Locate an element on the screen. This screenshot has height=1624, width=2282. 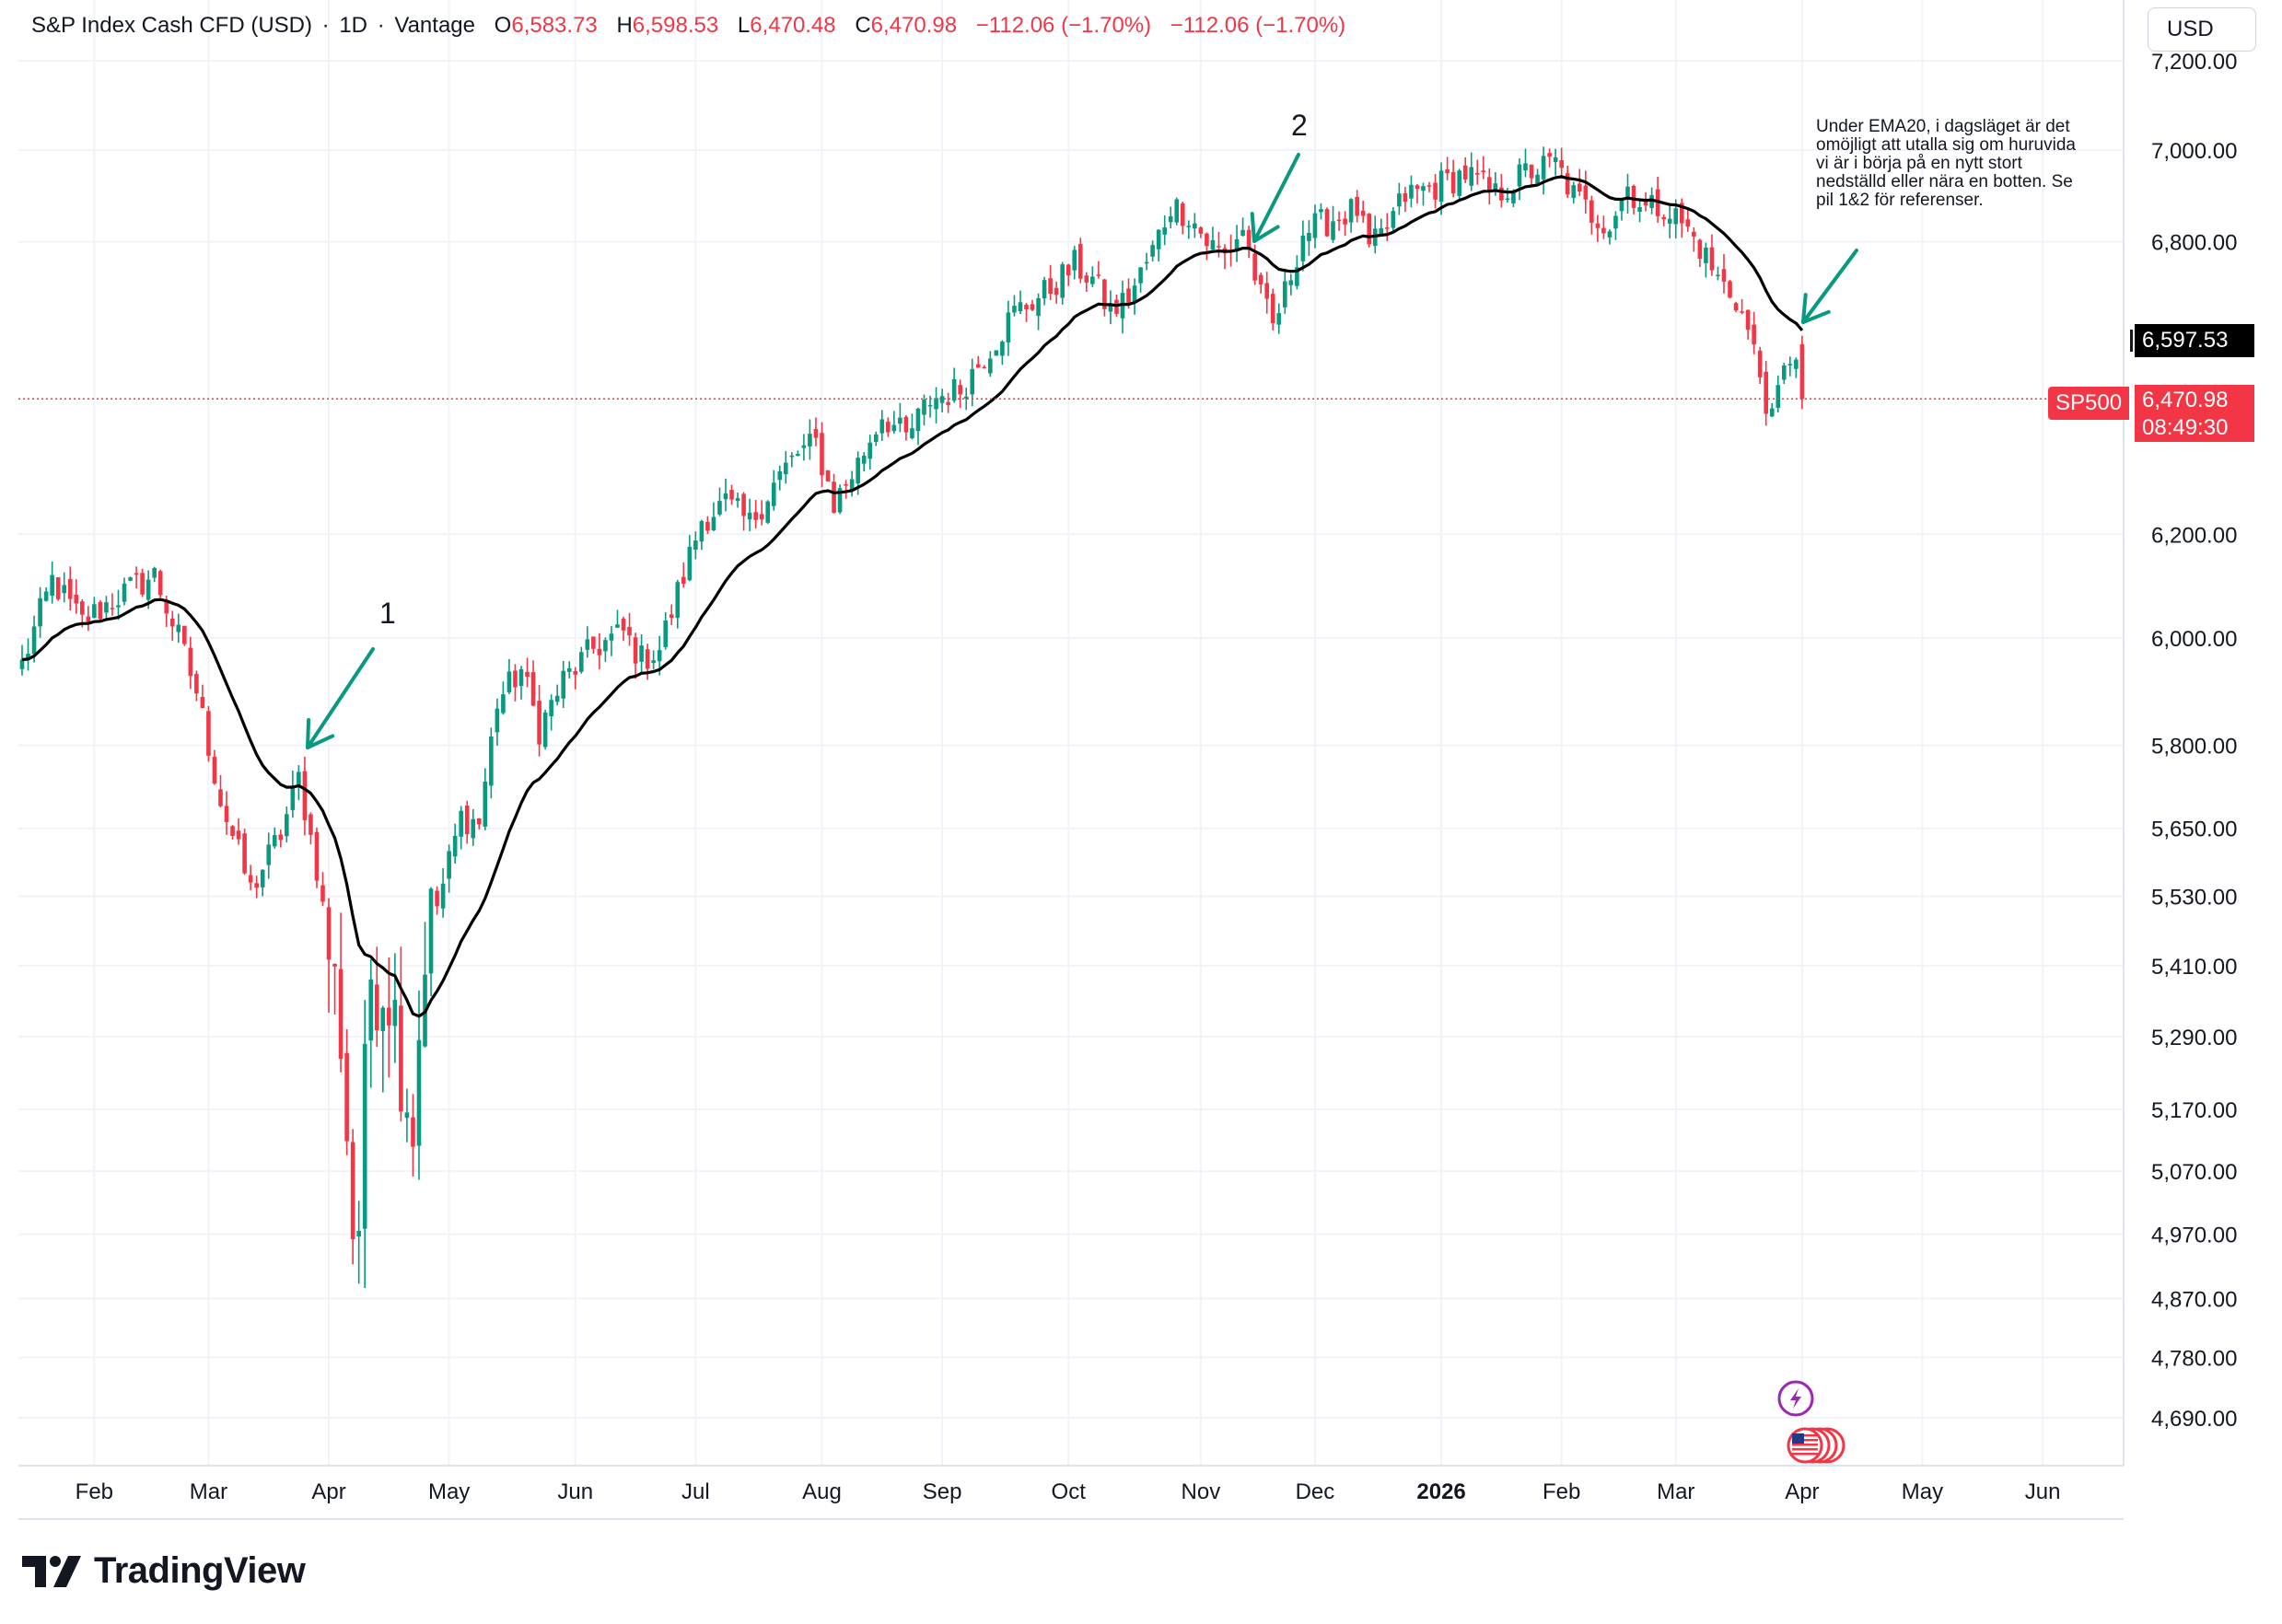
time-tick-label: Mar is located at coordinates (1675, 1491).